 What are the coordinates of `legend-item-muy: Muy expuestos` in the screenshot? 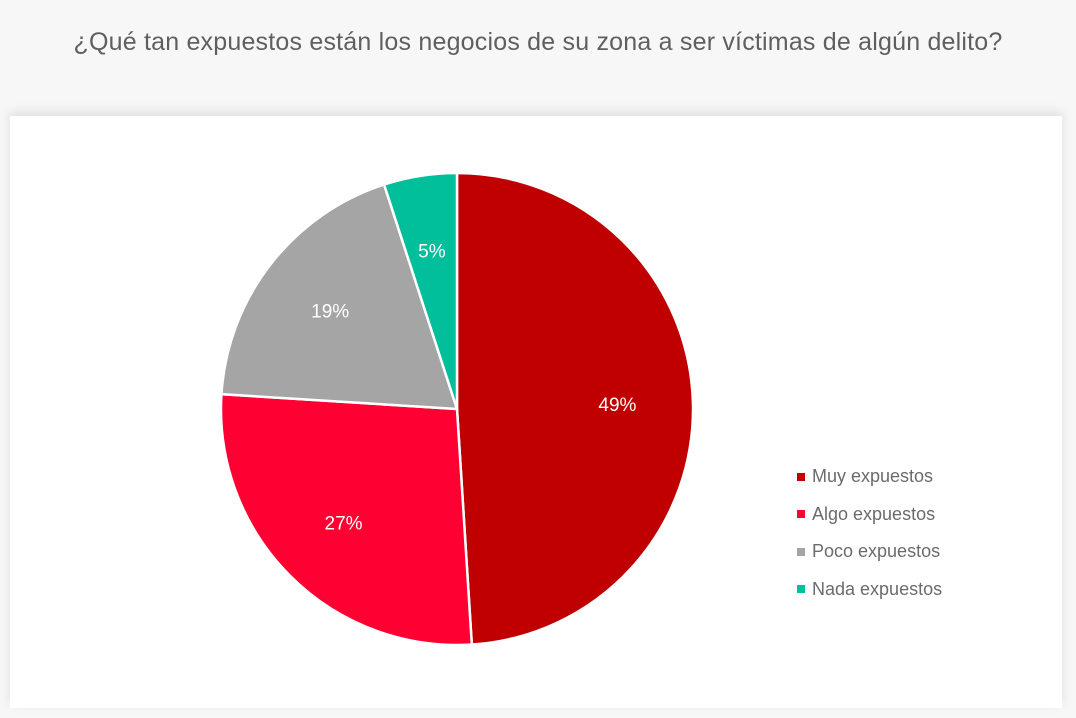 It's located at (869, 477).